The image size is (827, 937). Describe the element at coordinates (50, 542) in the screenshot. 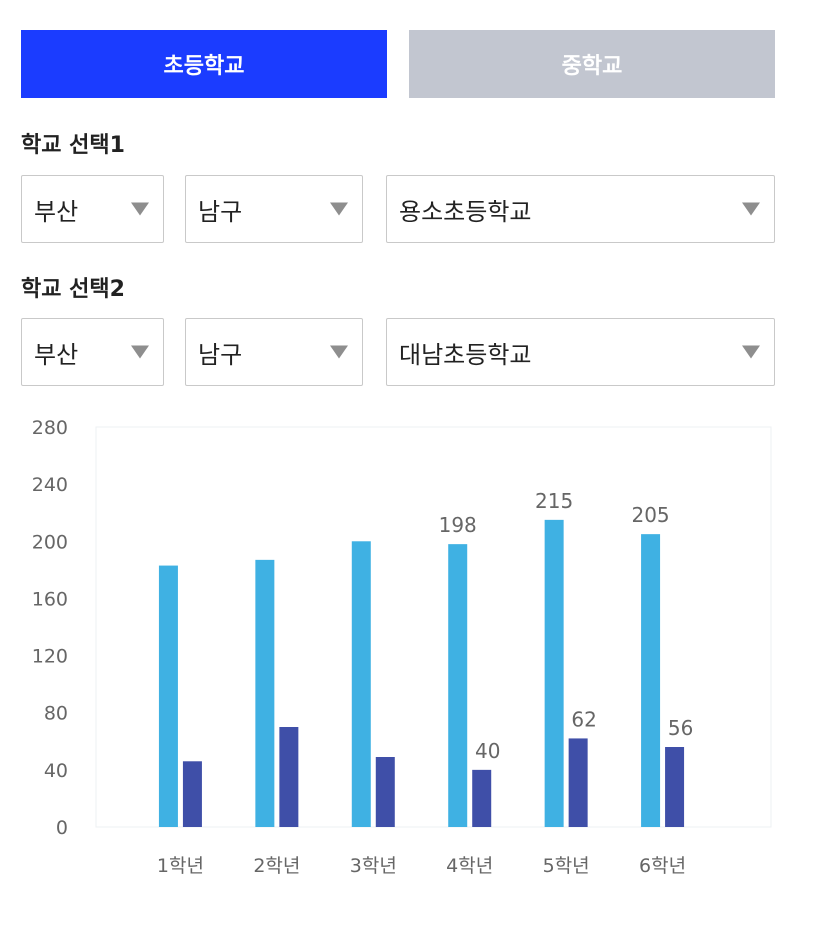

I see `y-axis-tick-label: 200` at that location.